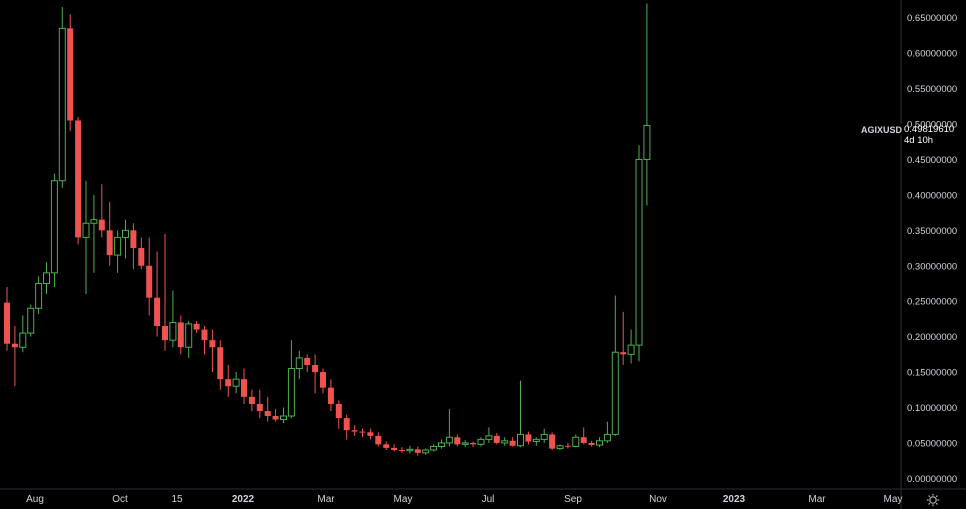  I want to click on y-tick-label: 0.05000000, so click(932, 443).